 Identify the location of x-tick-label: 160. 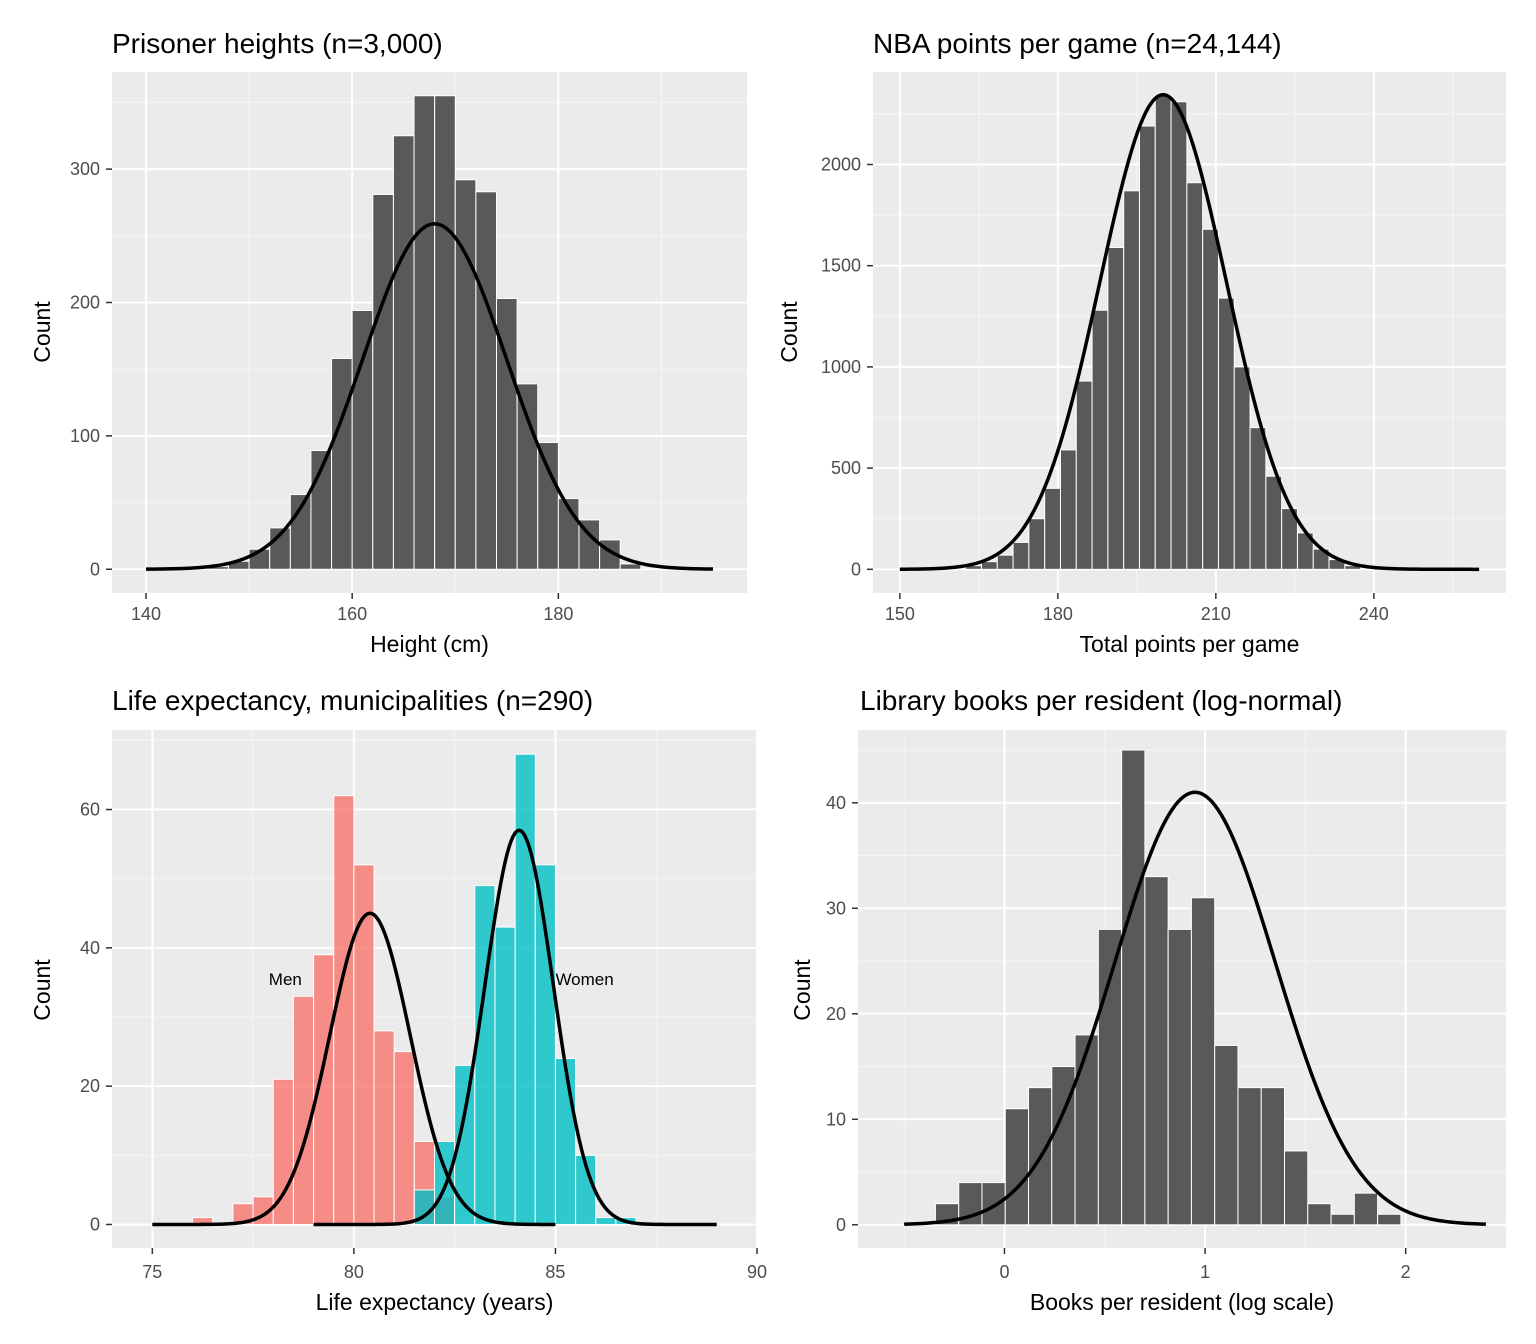
(352, 614).